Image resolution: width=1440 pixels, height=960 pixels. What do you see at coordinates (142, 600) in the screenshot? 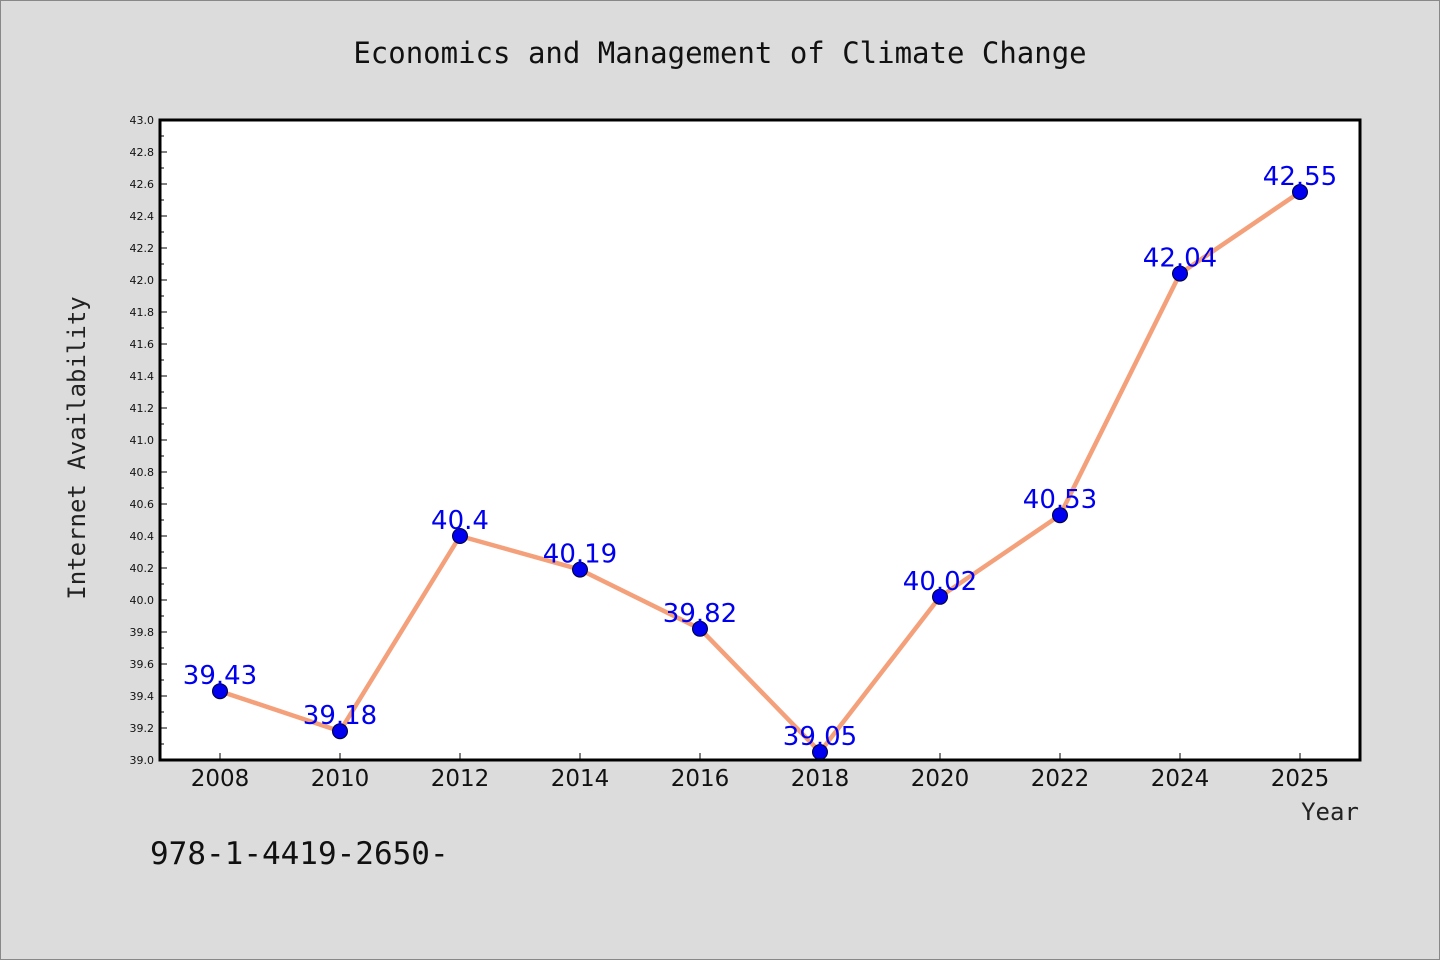
I see `y-tick-label: 40.0` at bounding box center [142, 600].